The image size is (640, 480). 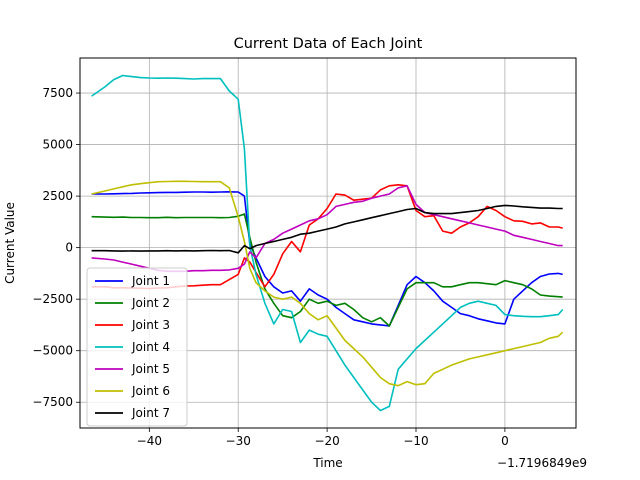 What do you see at coordinates (57, 196) in the screenshot?
I see `y-tick-label: 2500` at bounding box center [57, 196].